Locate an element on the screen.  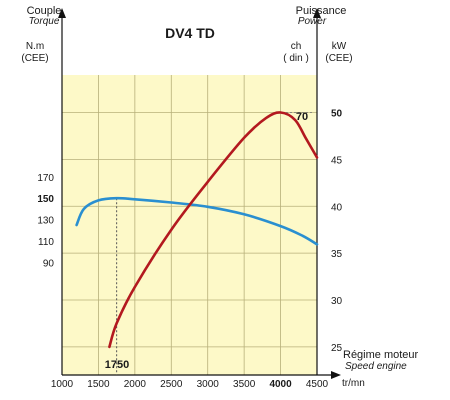
y-right-unit-kw-sub: (CEE) is located at coordinates (338, 58).